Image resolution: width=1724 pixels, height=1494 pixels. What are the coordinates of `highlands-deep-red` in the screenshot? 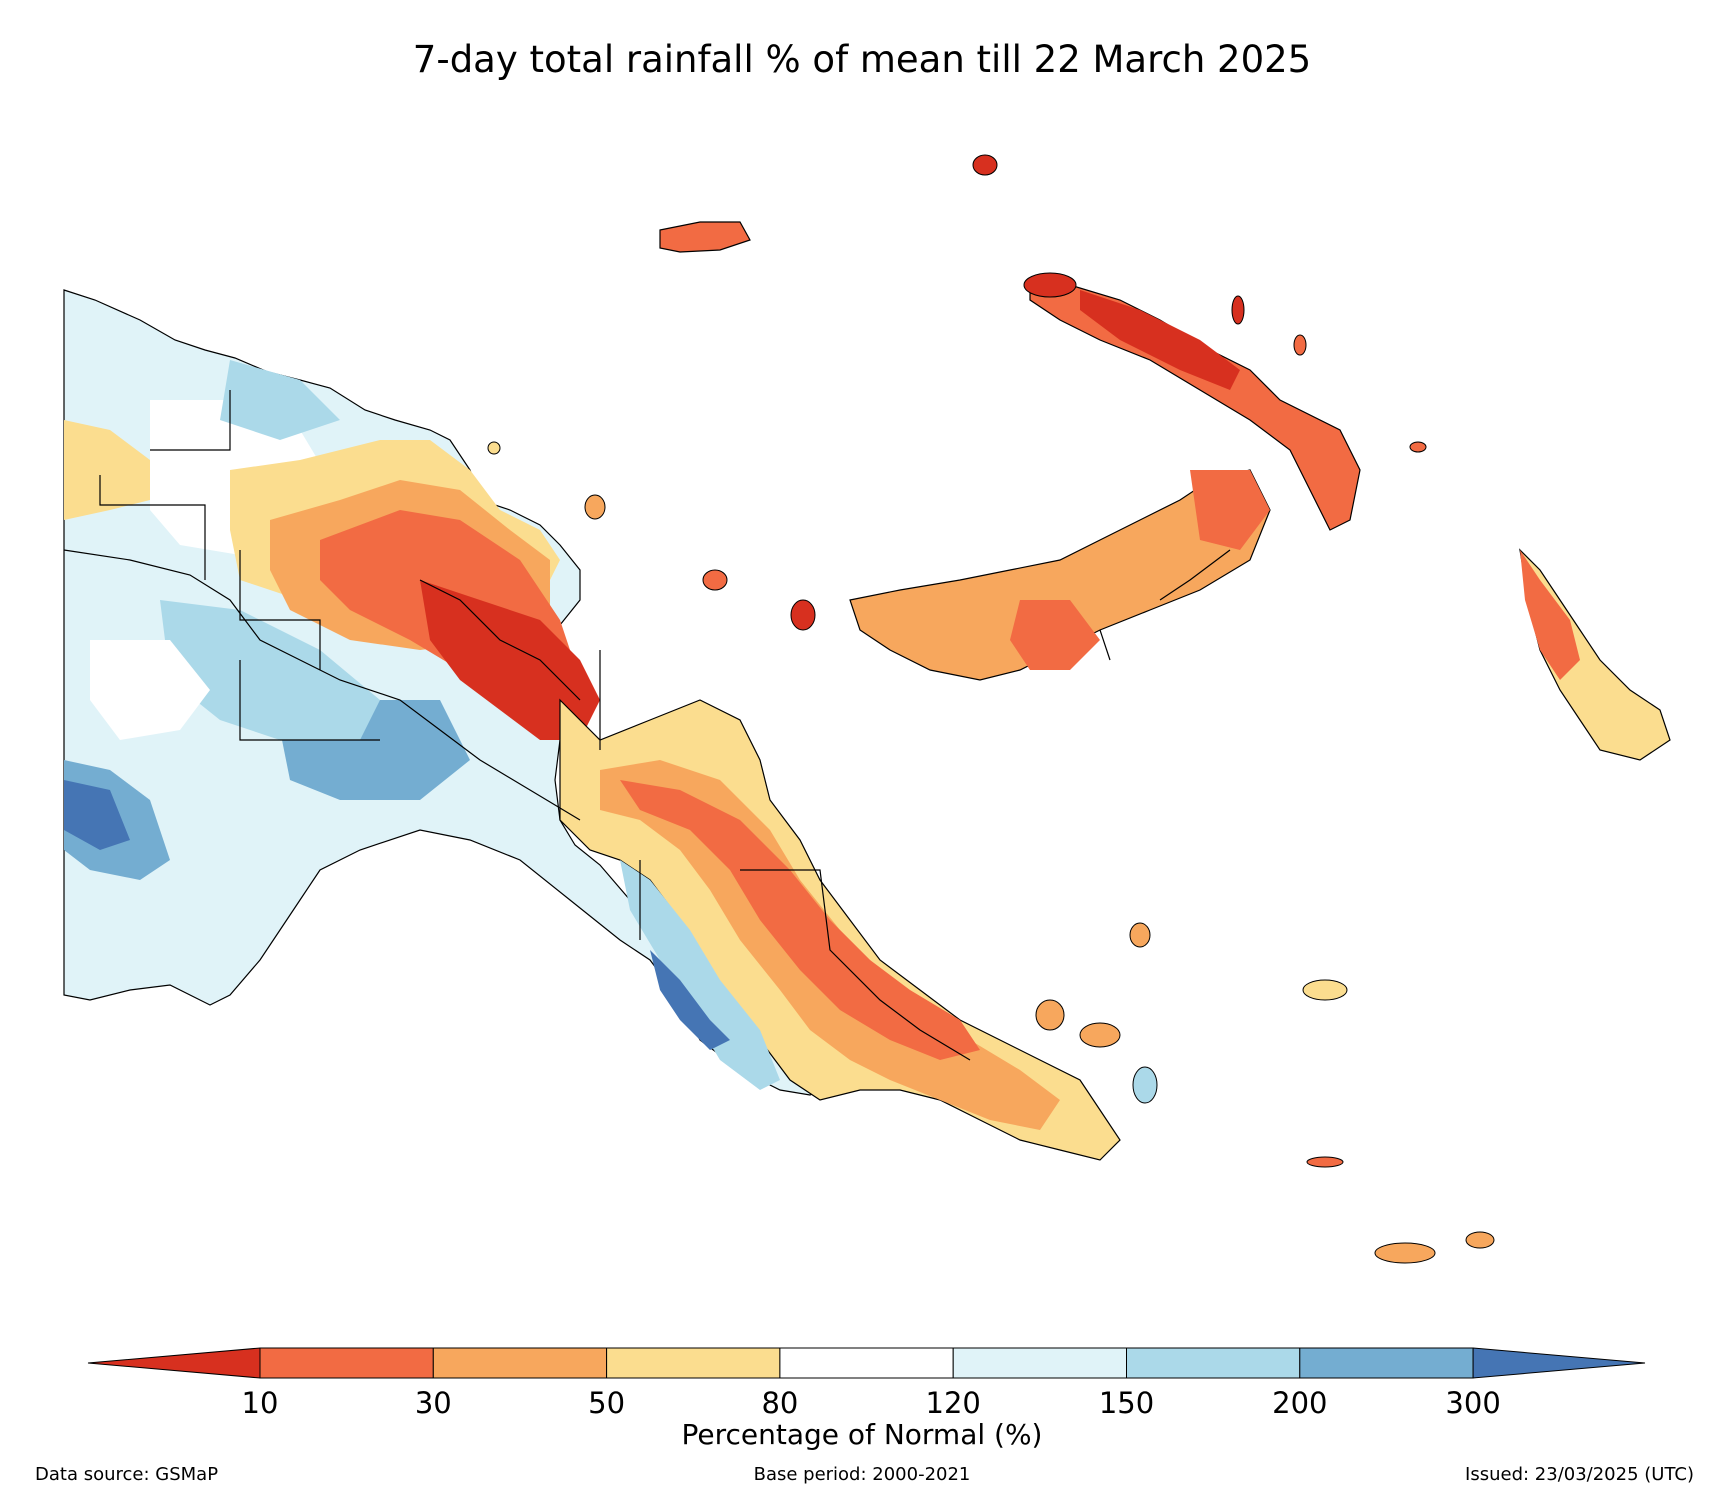 It's located at (510, 660).